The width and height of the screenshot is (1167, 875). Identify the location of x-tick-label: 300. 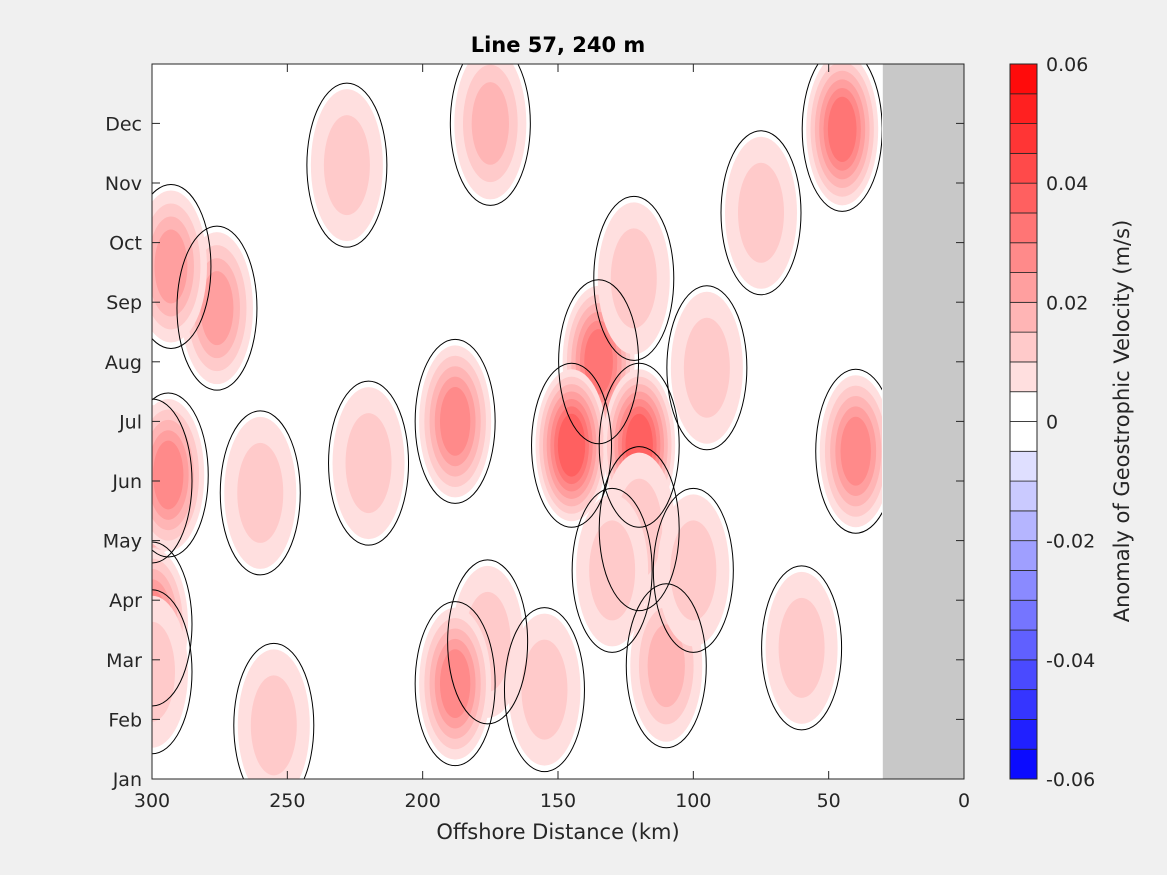
(152, 801).